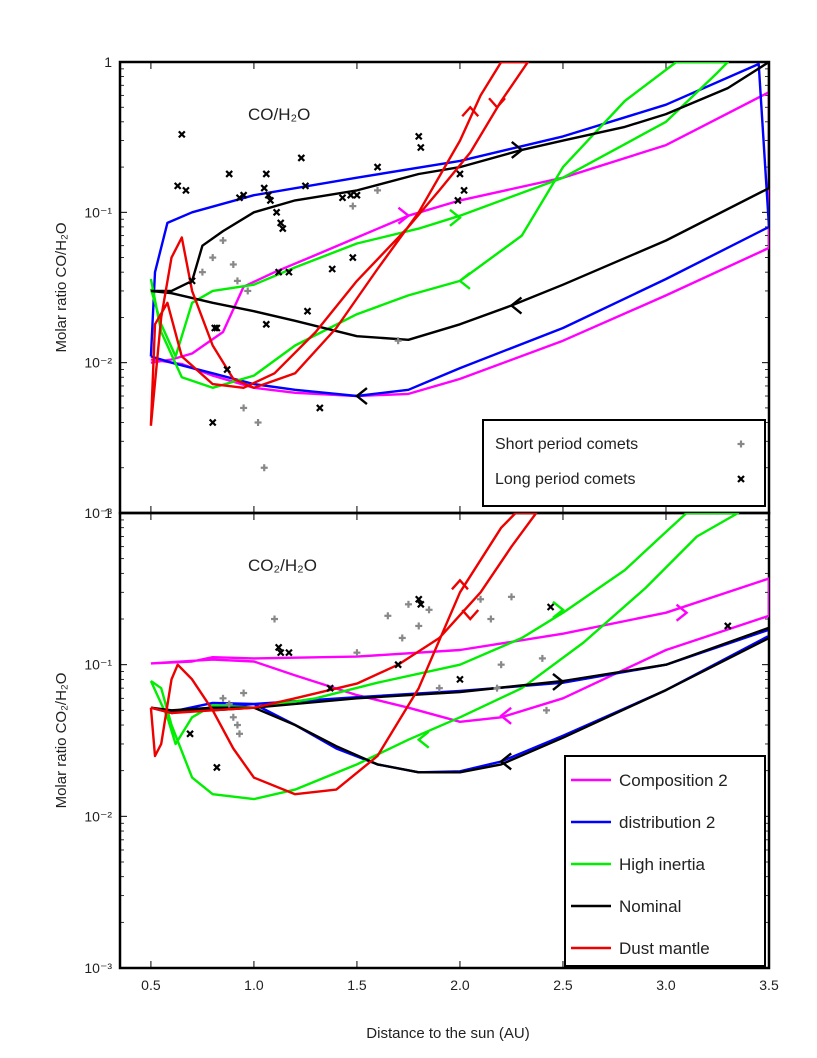 The image size is (817, 1058). What do you see at coordinates (741, 479) in the screenshot?
I see `legend-marker` at bounding box center [741, 479].